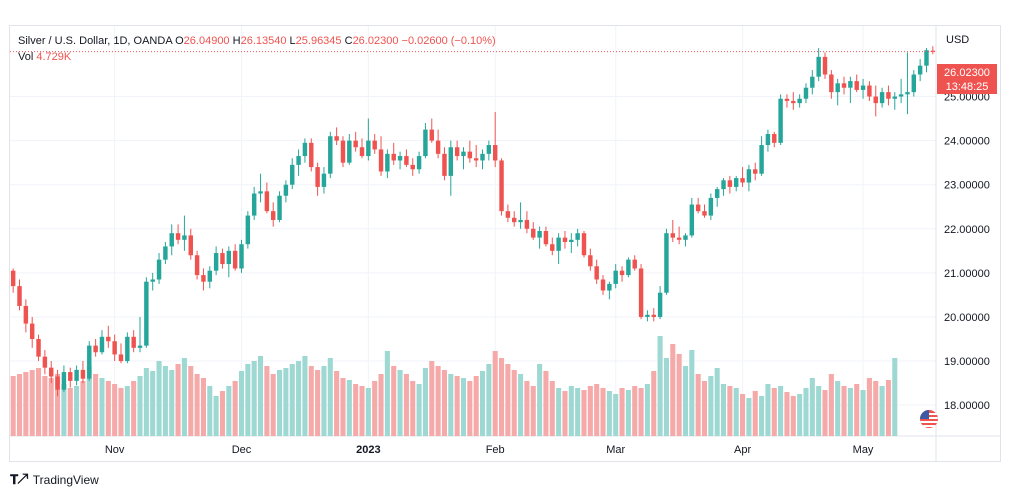  Describe the element at coordinates (263, 41) in the screenshot. I see `high-value: 26.13540` at that location.